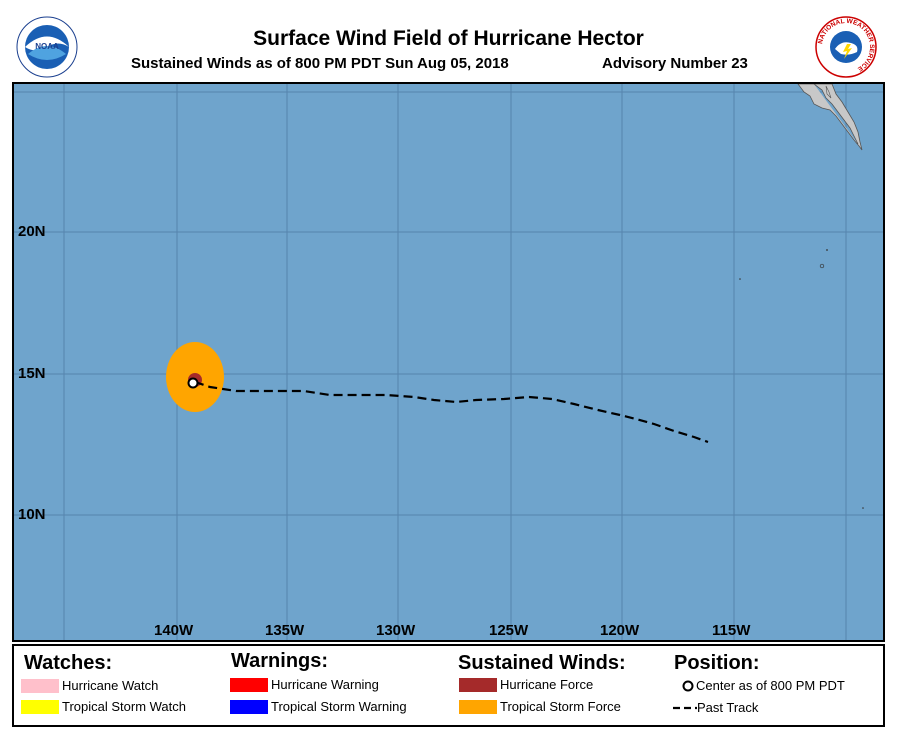 This screenshot has width=897, height=738. What do you see at coordinates (685, 708) in the screenshot?
I see `past-track-icon` at bounding box center [685, 708].